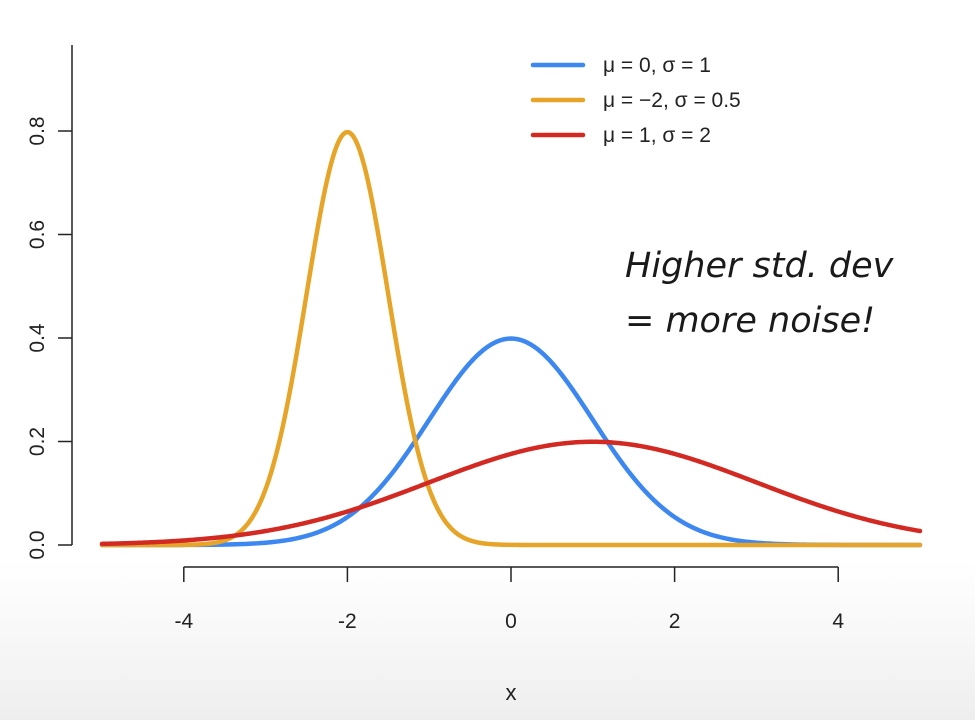  Describe the element at coordinates (760, 293) in the screenshot. I see `annotation: Higher std. dev = more noise!` at that location.